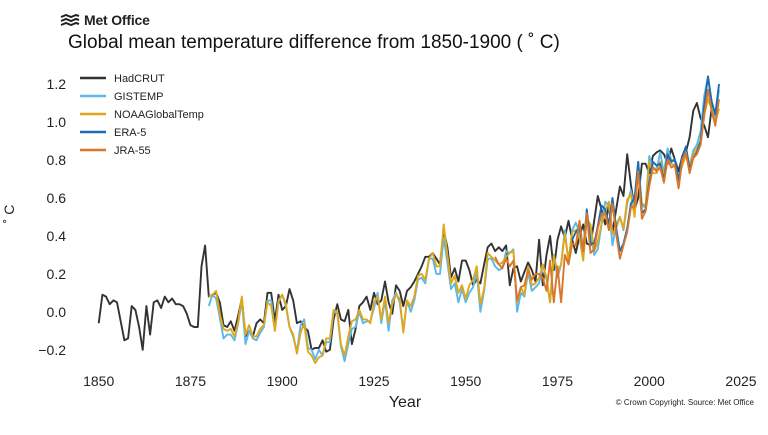 The width and height of the screenshot is (768, 435). What do you see at coordinates (98, 381) in the screenshot?
I see `x-tick-label: 1850` at bounding box center [98, 381].